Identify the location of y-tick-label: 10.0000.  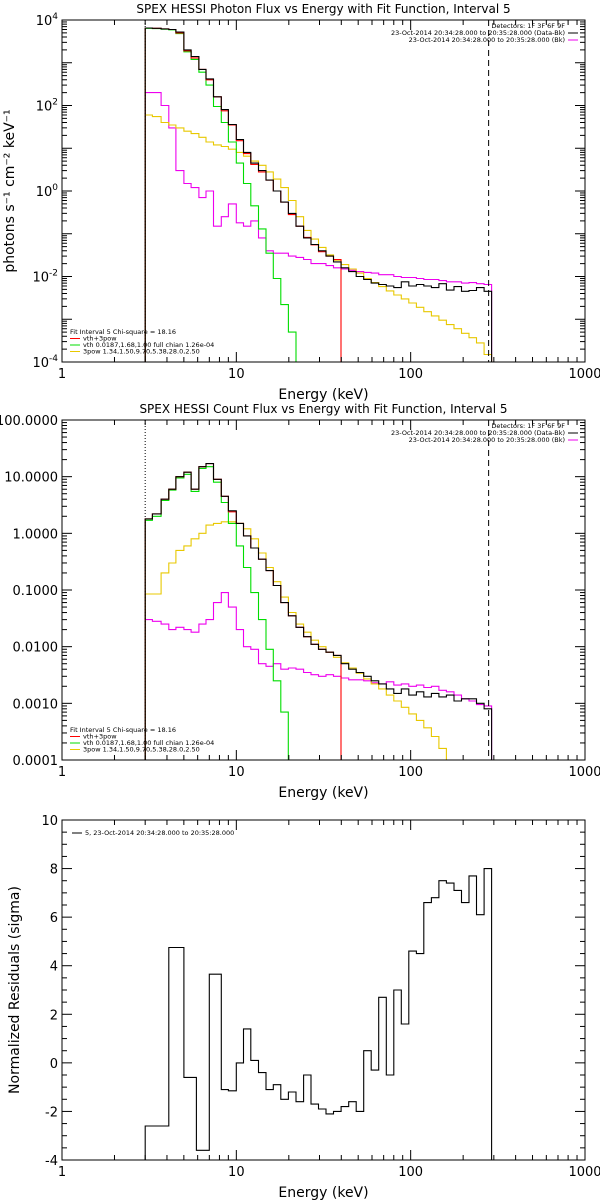
(31, 478).